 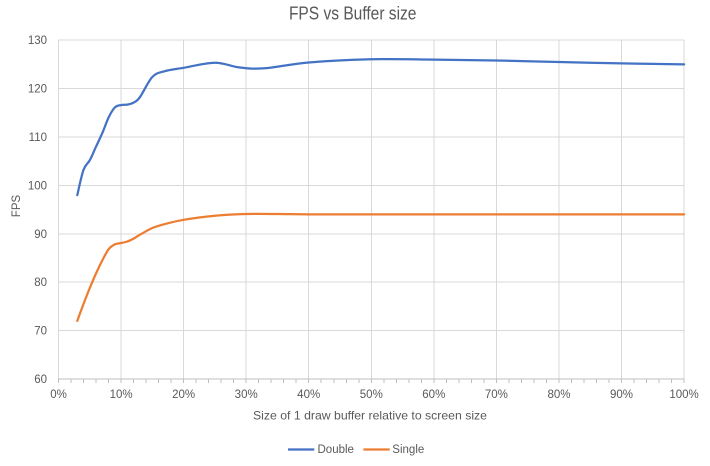 I want to click on svg-text: Double, so click(x=336, y=450).